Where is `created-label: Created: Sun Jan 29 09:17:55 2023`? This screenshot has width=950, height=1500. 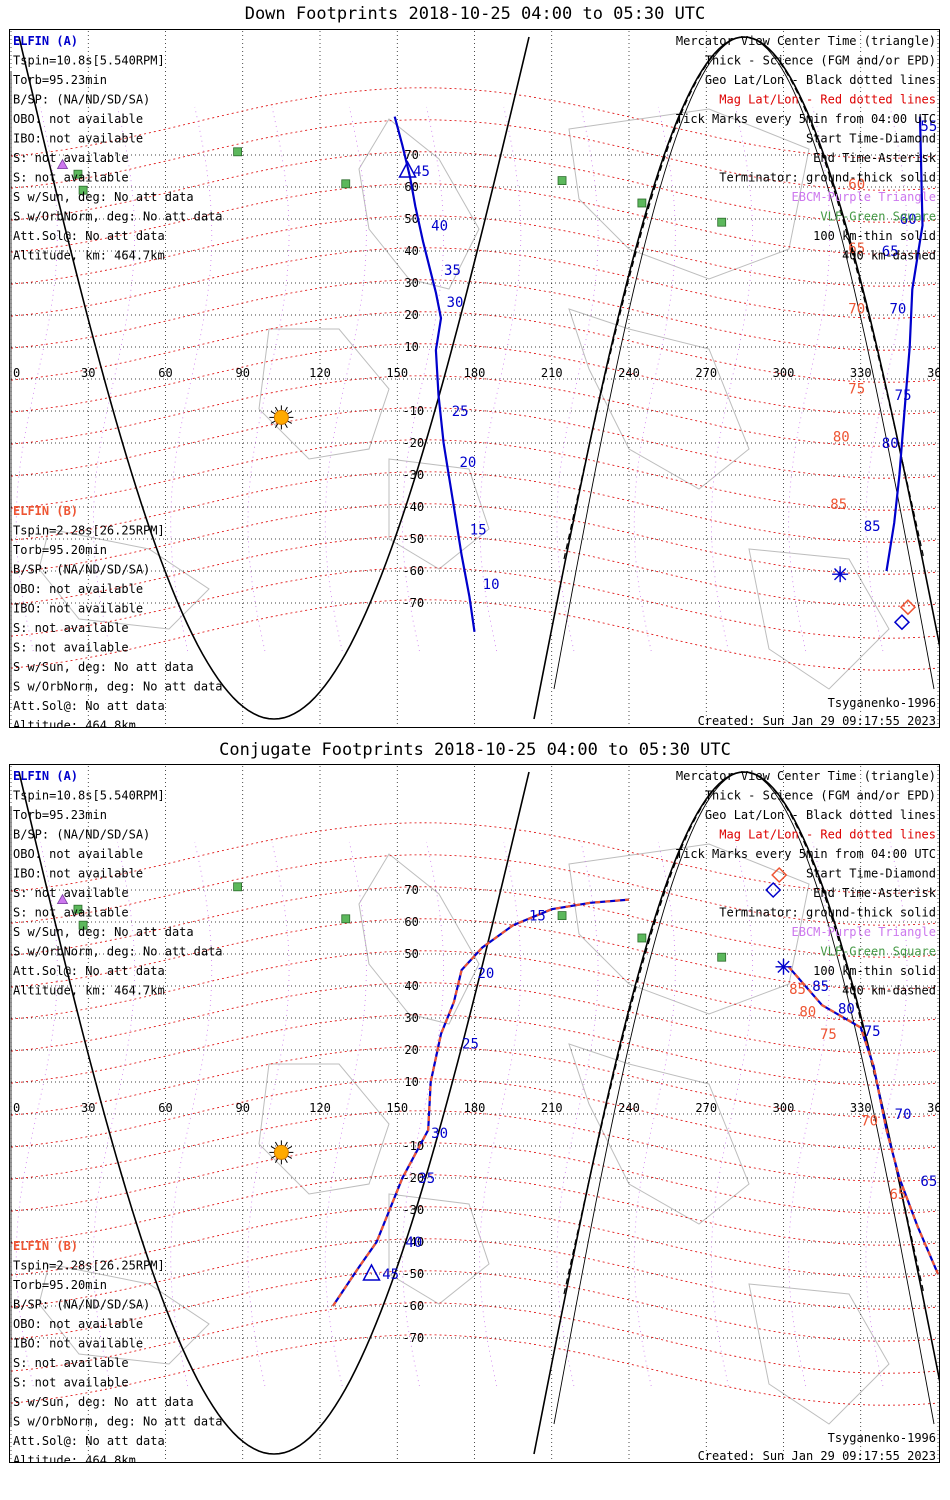 created-label: Created: Sun Jan 29 09:17:55 2023 is located at coordinates (817, 1456).